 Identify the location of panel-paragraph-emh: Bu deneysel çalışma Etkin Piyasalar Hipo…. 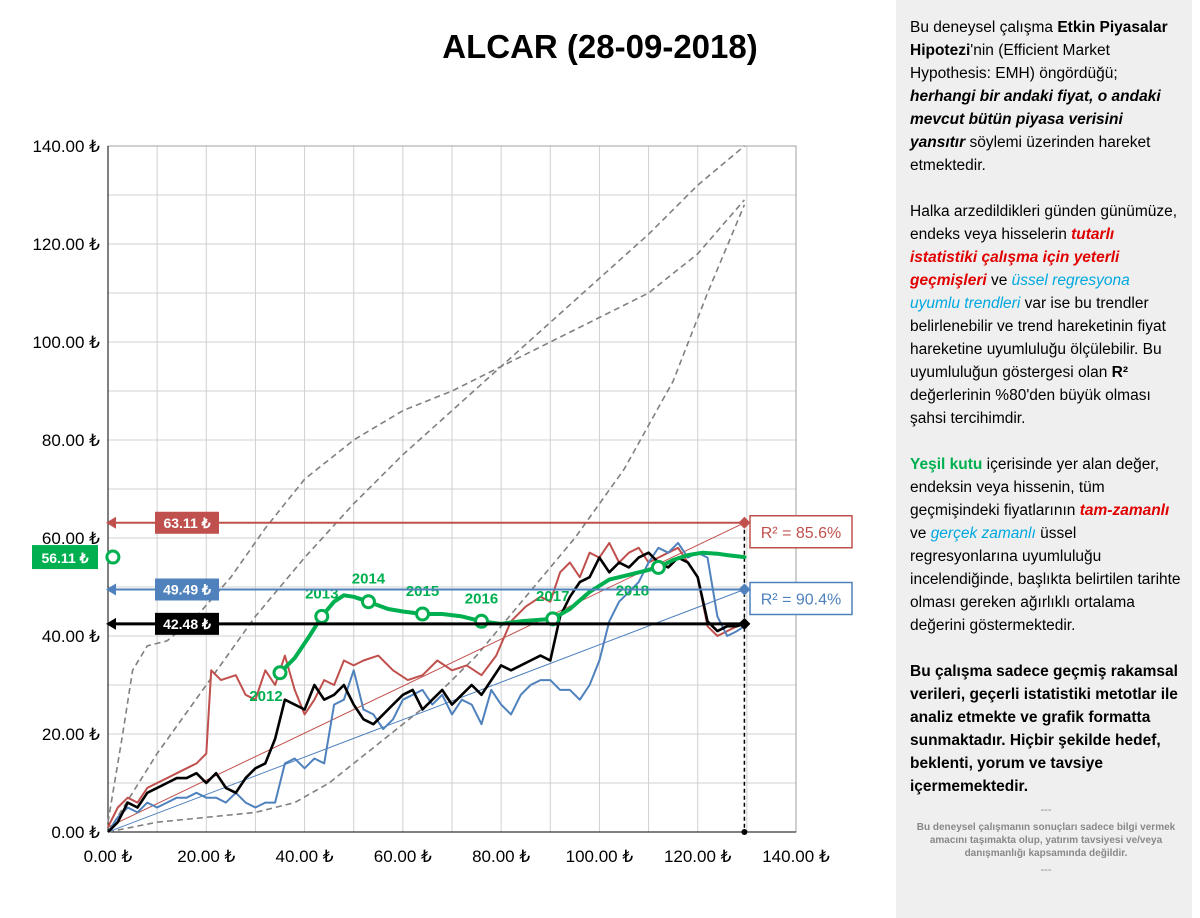
(1039, 96).